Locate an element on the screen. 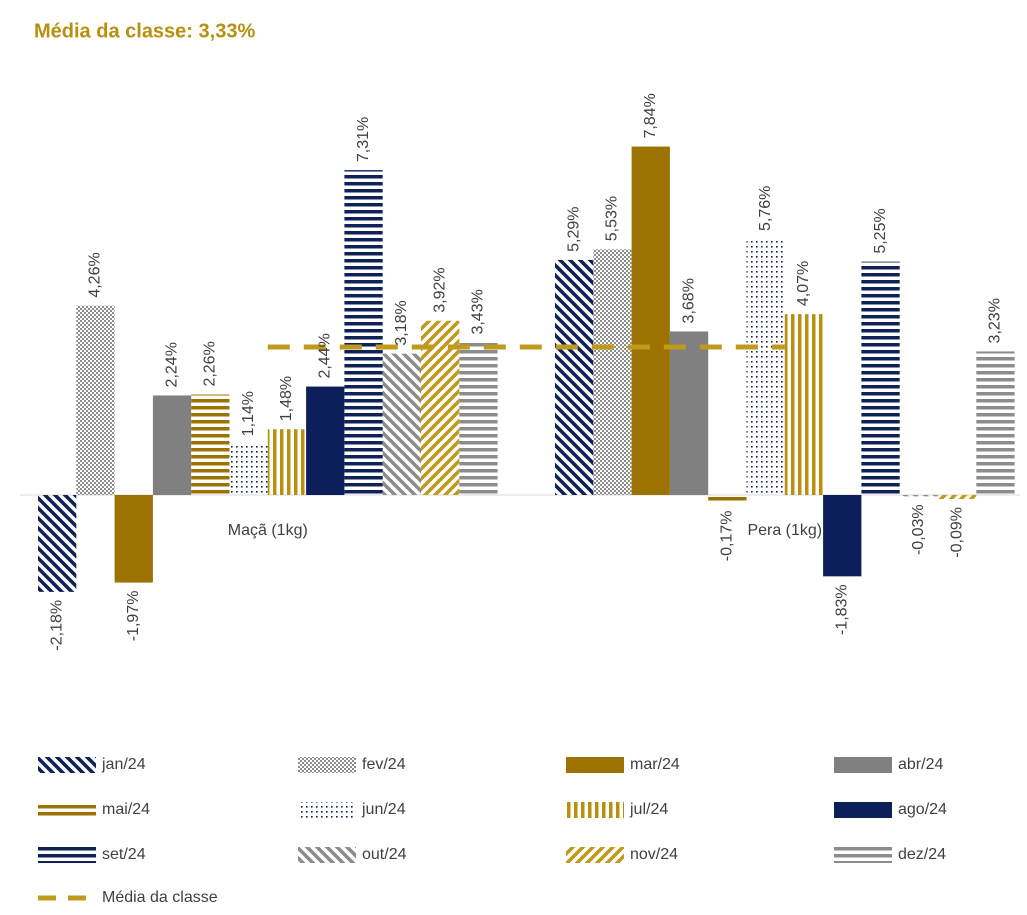  data-label: 1,14% is located at coordinates (248, 413).